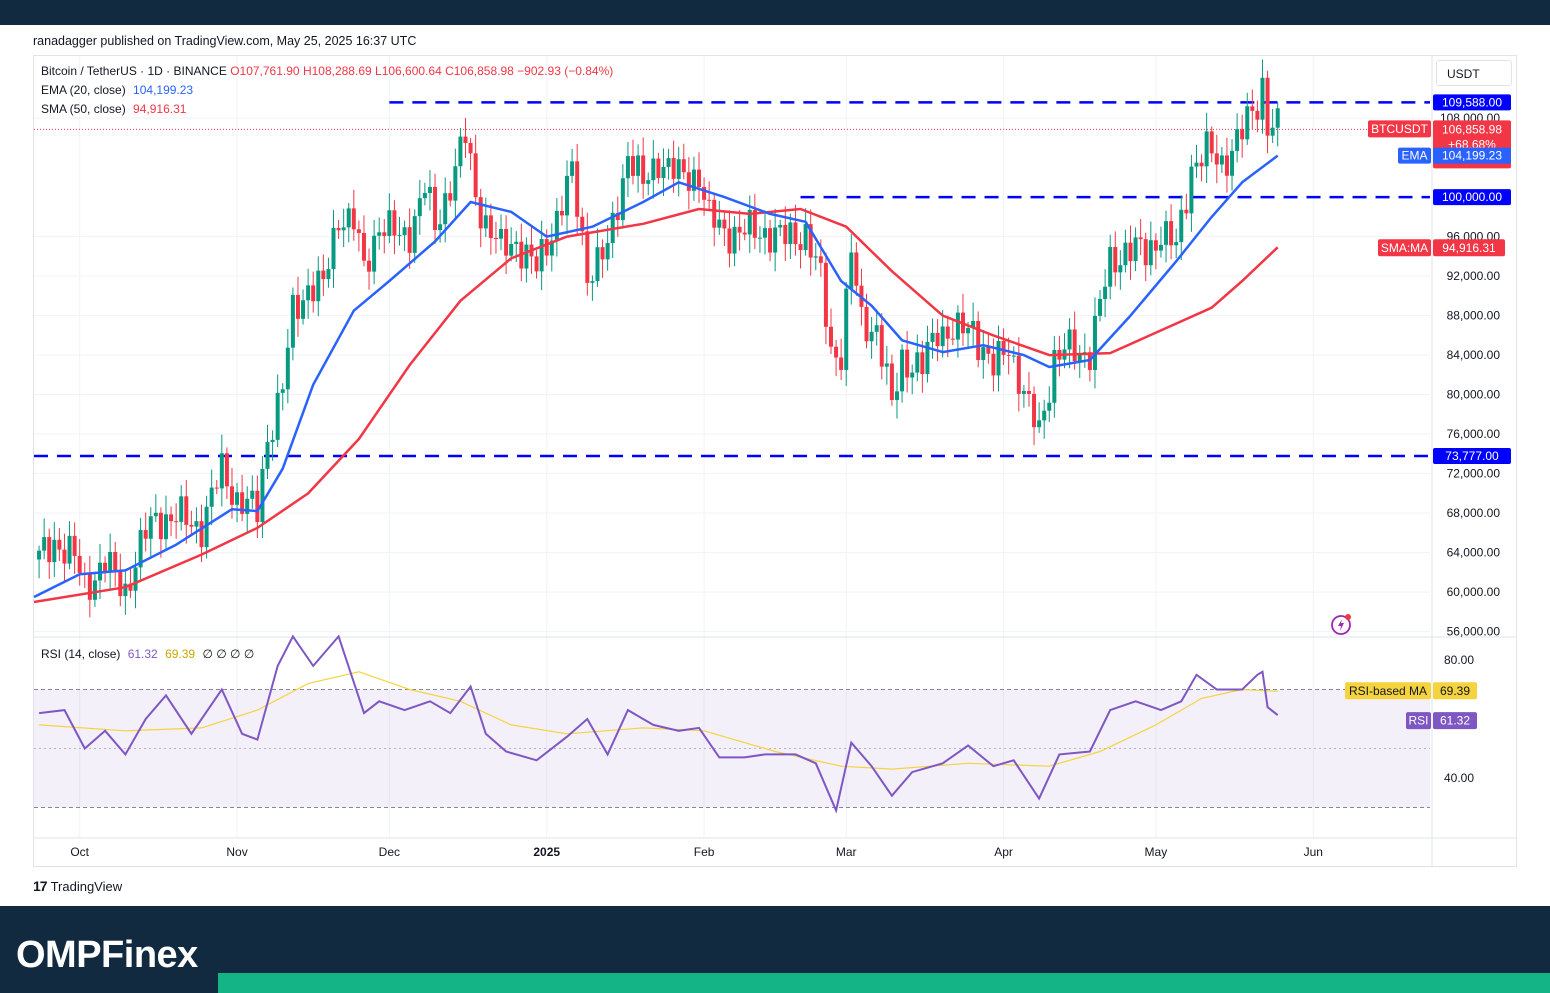  What do you see at coordinates (1472, 456) in the screenshot?
I see `level-price-tag-text: 73,777.00` at bounding box center [1472, 456].